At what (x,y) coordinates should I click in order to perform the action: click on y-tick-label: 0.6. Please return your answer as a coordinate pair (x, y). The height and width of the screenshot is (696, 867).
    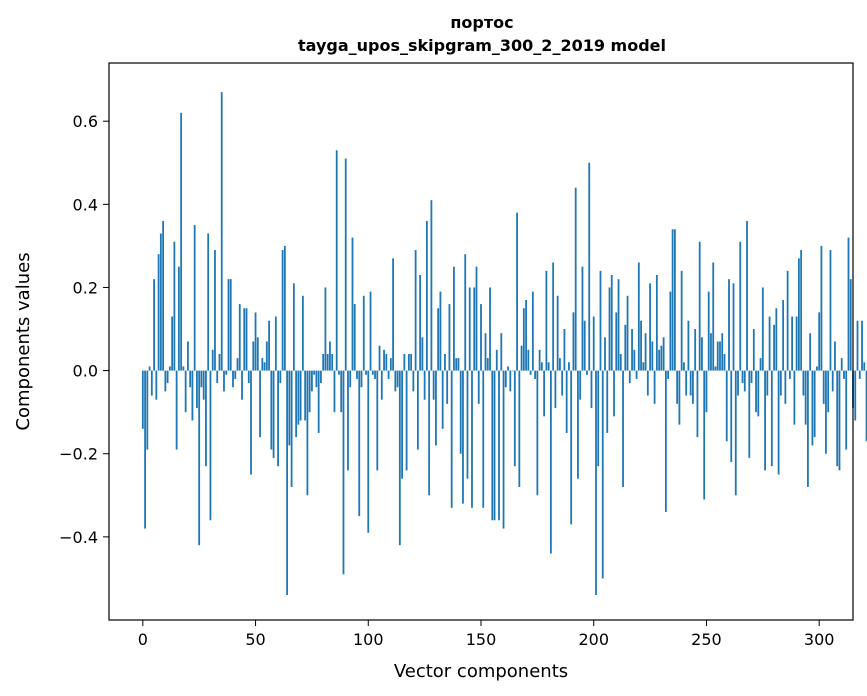
    Looking at the image, I should click on (85, 121).